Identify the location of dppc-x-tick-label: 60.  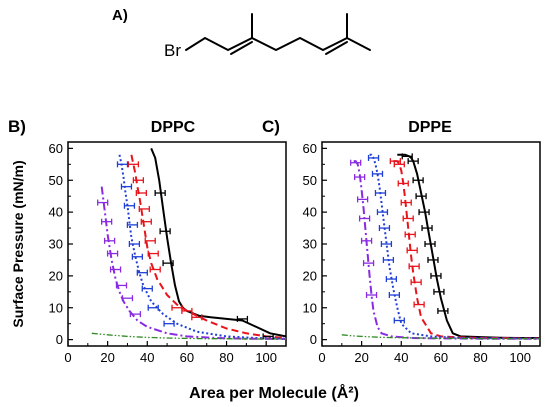
(187, 357).